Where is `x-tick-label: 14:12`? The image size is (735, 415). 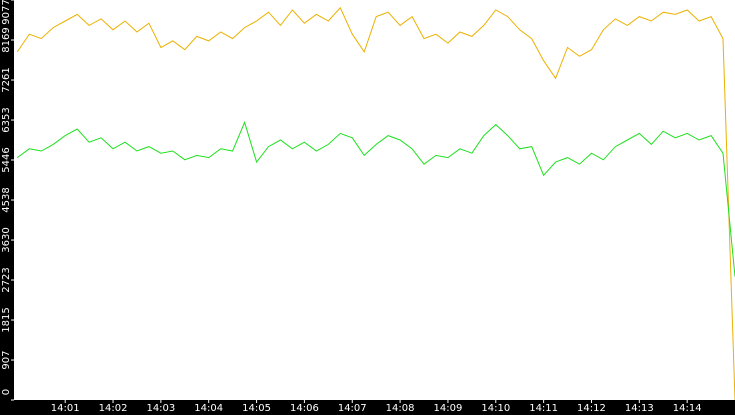
x-tick-label: 14:12 is located at coordinates (591, 408).